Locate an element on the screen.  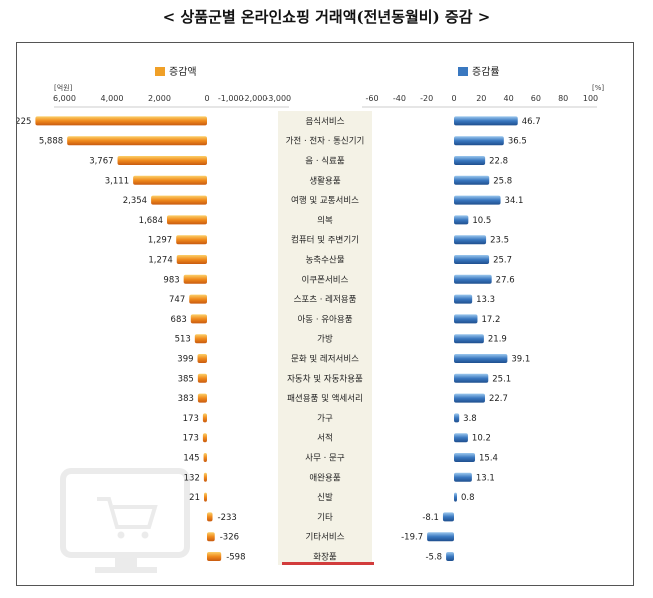
chart-row: 가구 173 3.8 is located at coordinates (330, 418).